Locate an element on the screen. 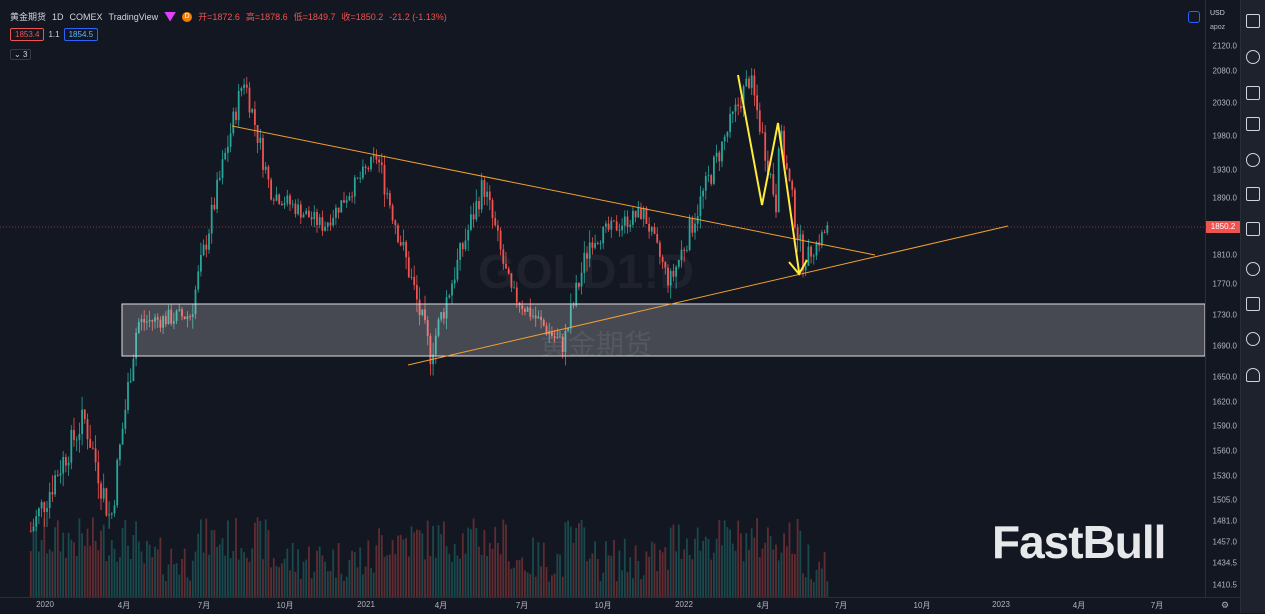 This screenshot has height=614, width=1265. source-label: TradingView is located at coordinates (133, 16).